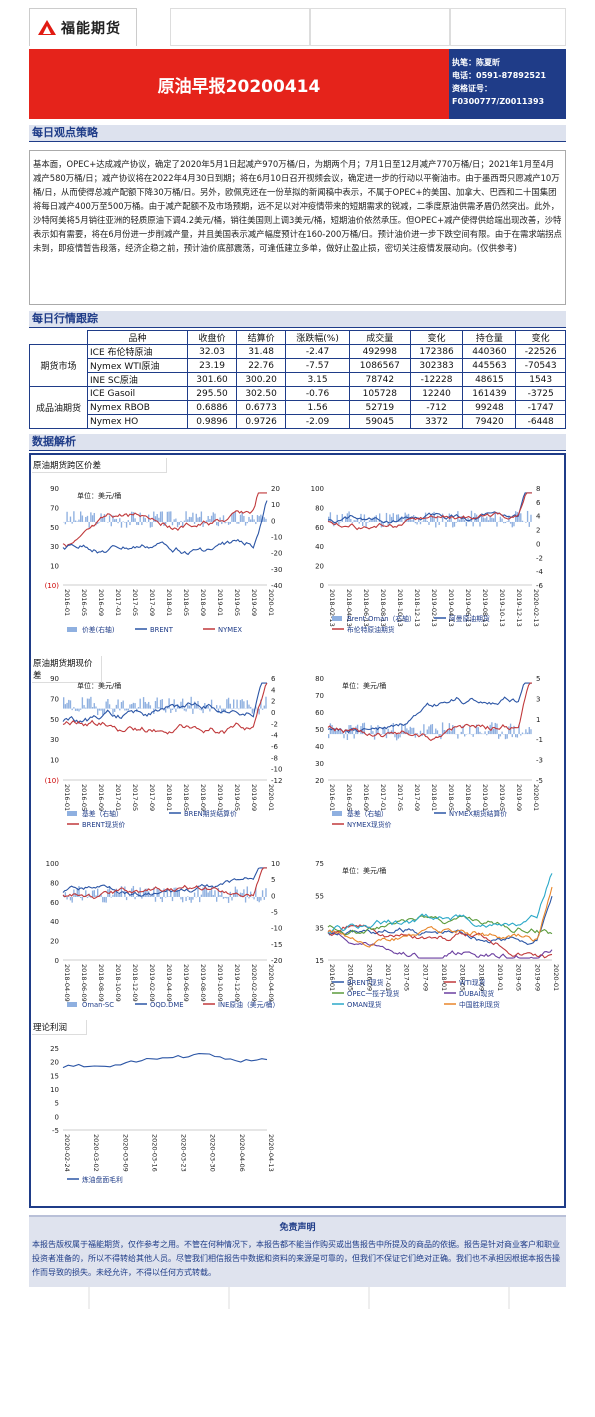 The image size is (595, 1417). What do you see at coordinates (203, 983) in the screenshot?
I see `x-tick-label: 2019-08-09` at bounding box center [203, 983].